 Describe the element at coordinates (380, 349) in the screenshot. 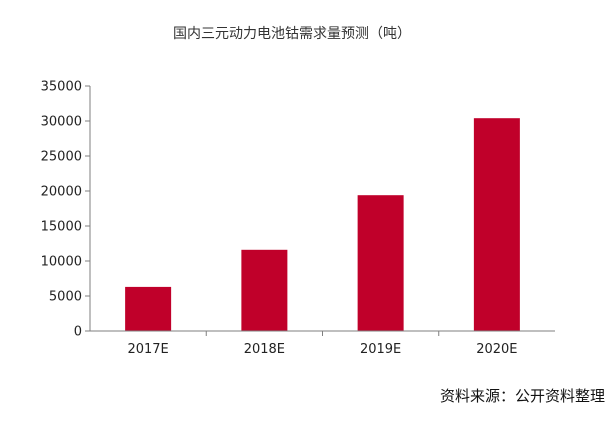

I see `x-tick-label: 2019E` at that location.